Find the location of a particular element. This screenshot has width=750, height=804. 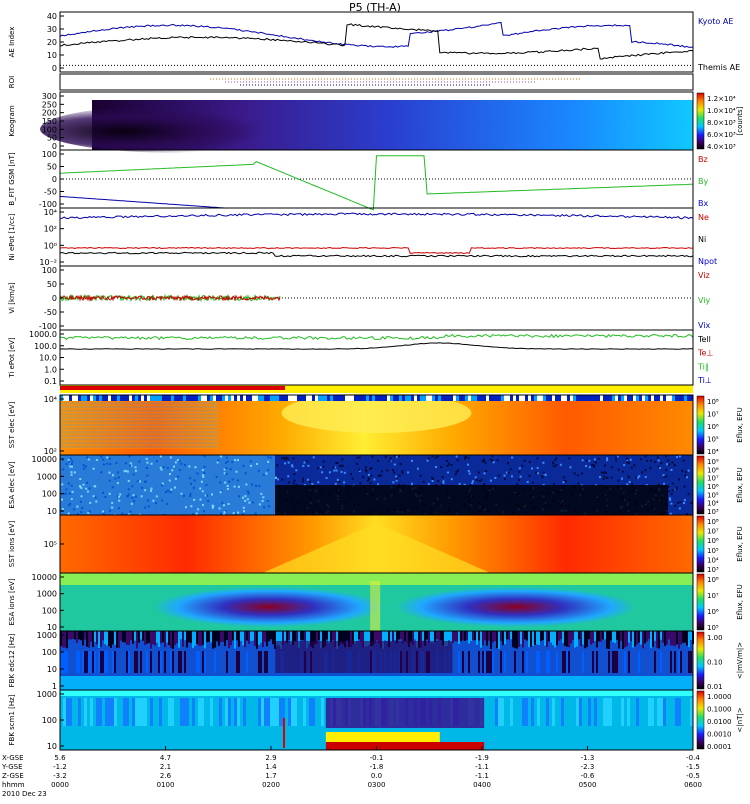

ytick-vi: 0 is located at coordinates (54, 298).